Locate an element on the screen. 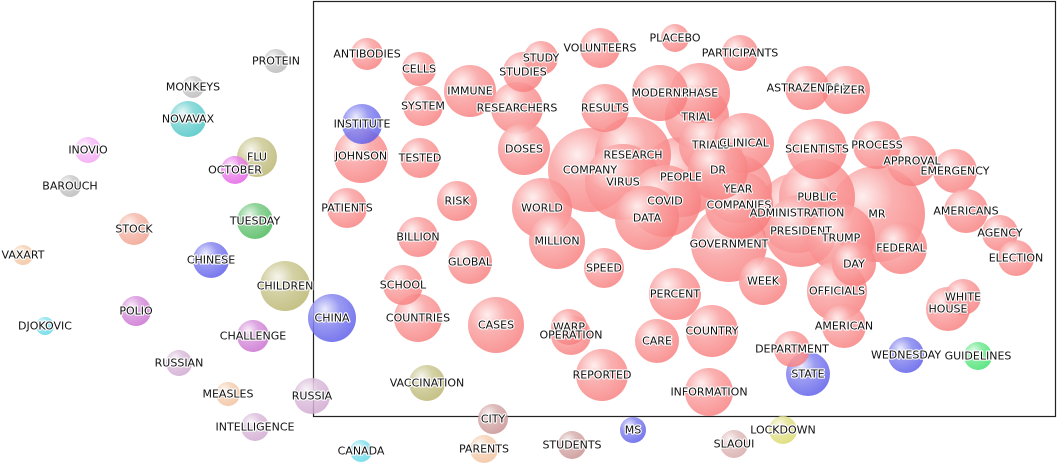 Image resolution: width=1059 pixels, height=465 pixels. label-antibodies: ANTIBODIES is located at coordinates (366, 54).